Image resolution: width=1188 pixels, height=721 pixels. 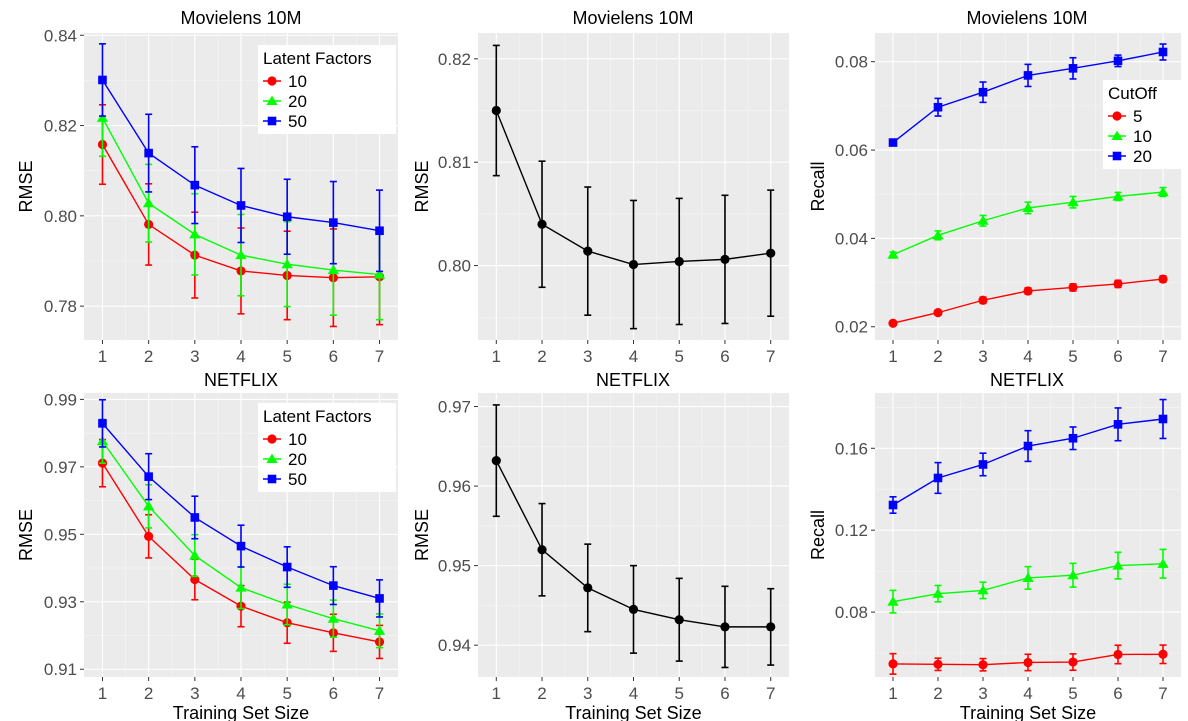 I want to click on y-tick-label: 0.16, so click(x=851, y=448).